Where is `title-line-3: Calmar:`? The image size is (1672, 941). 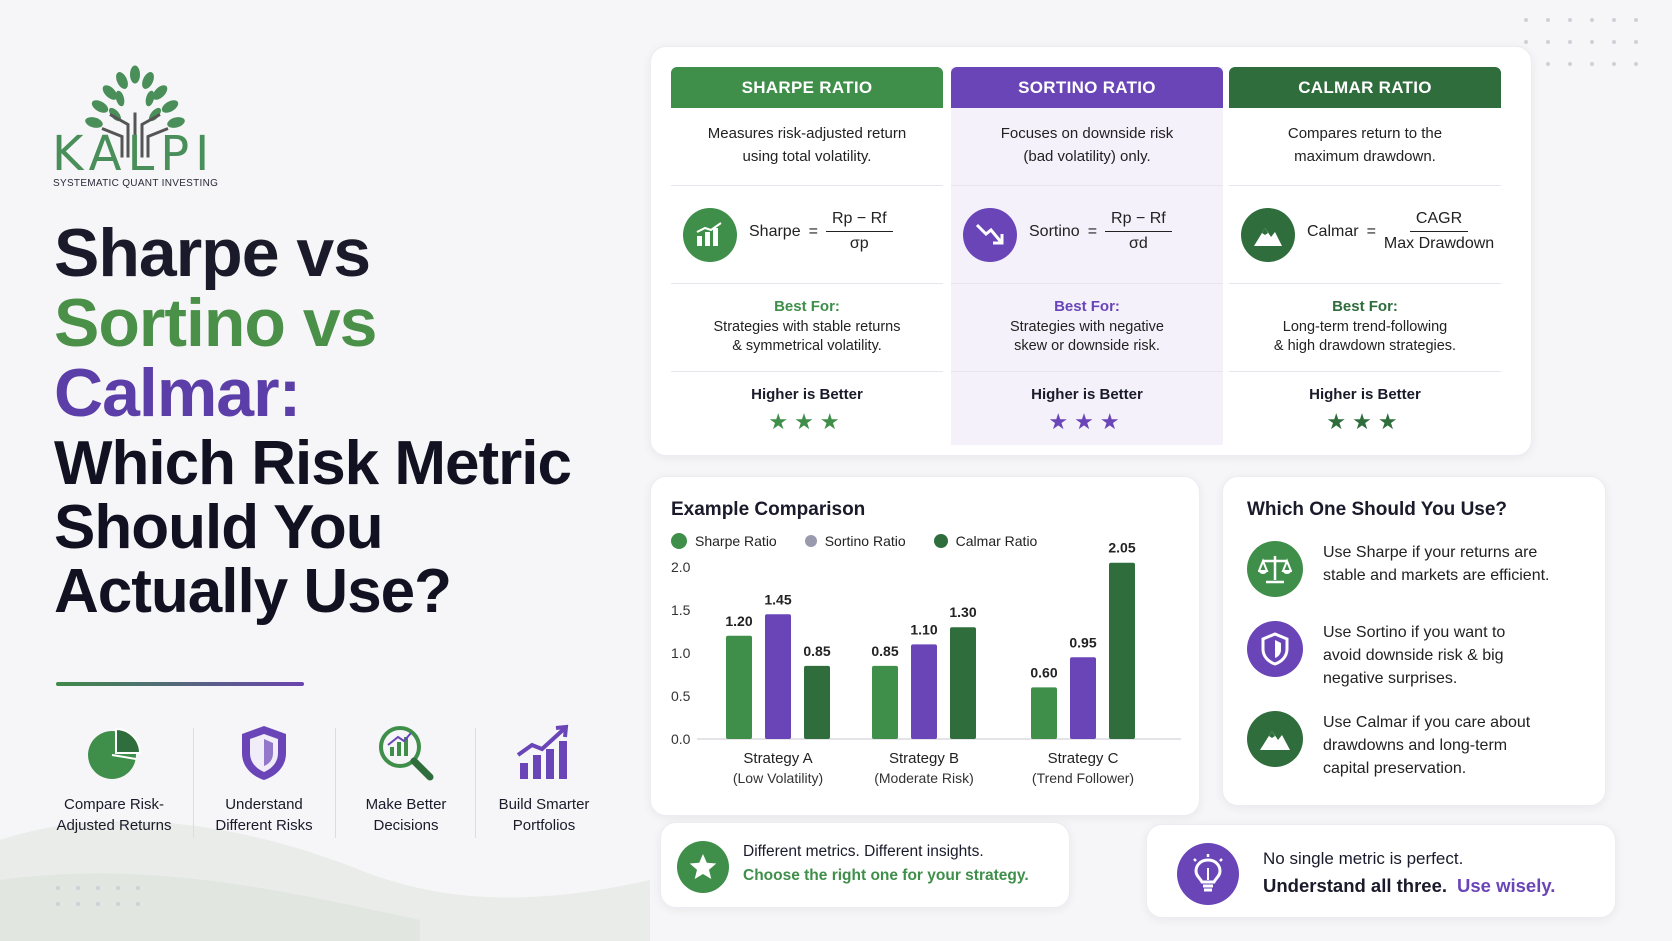 title-line-3: Calmar: is located at coordinates (177, 393).